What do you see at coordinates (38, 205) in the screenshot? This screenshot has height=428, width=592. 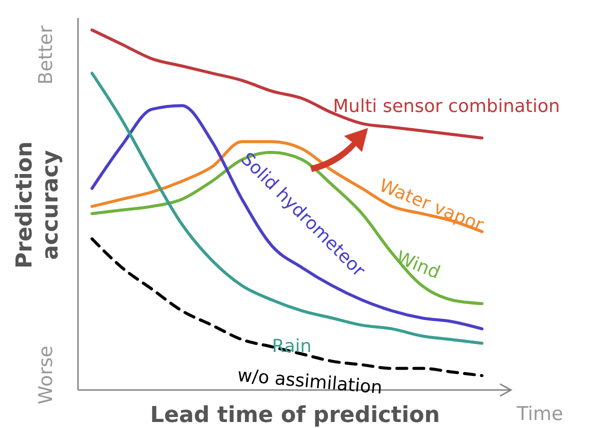 I see `y-axis-title: Prediction accuracy` at bounding box center [38, 205].